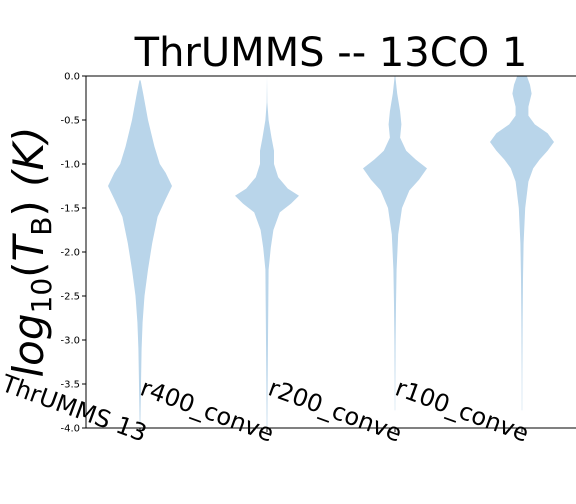 The image size is (576, 504). I want to click on ylabel-open: (, so click(28, 269).